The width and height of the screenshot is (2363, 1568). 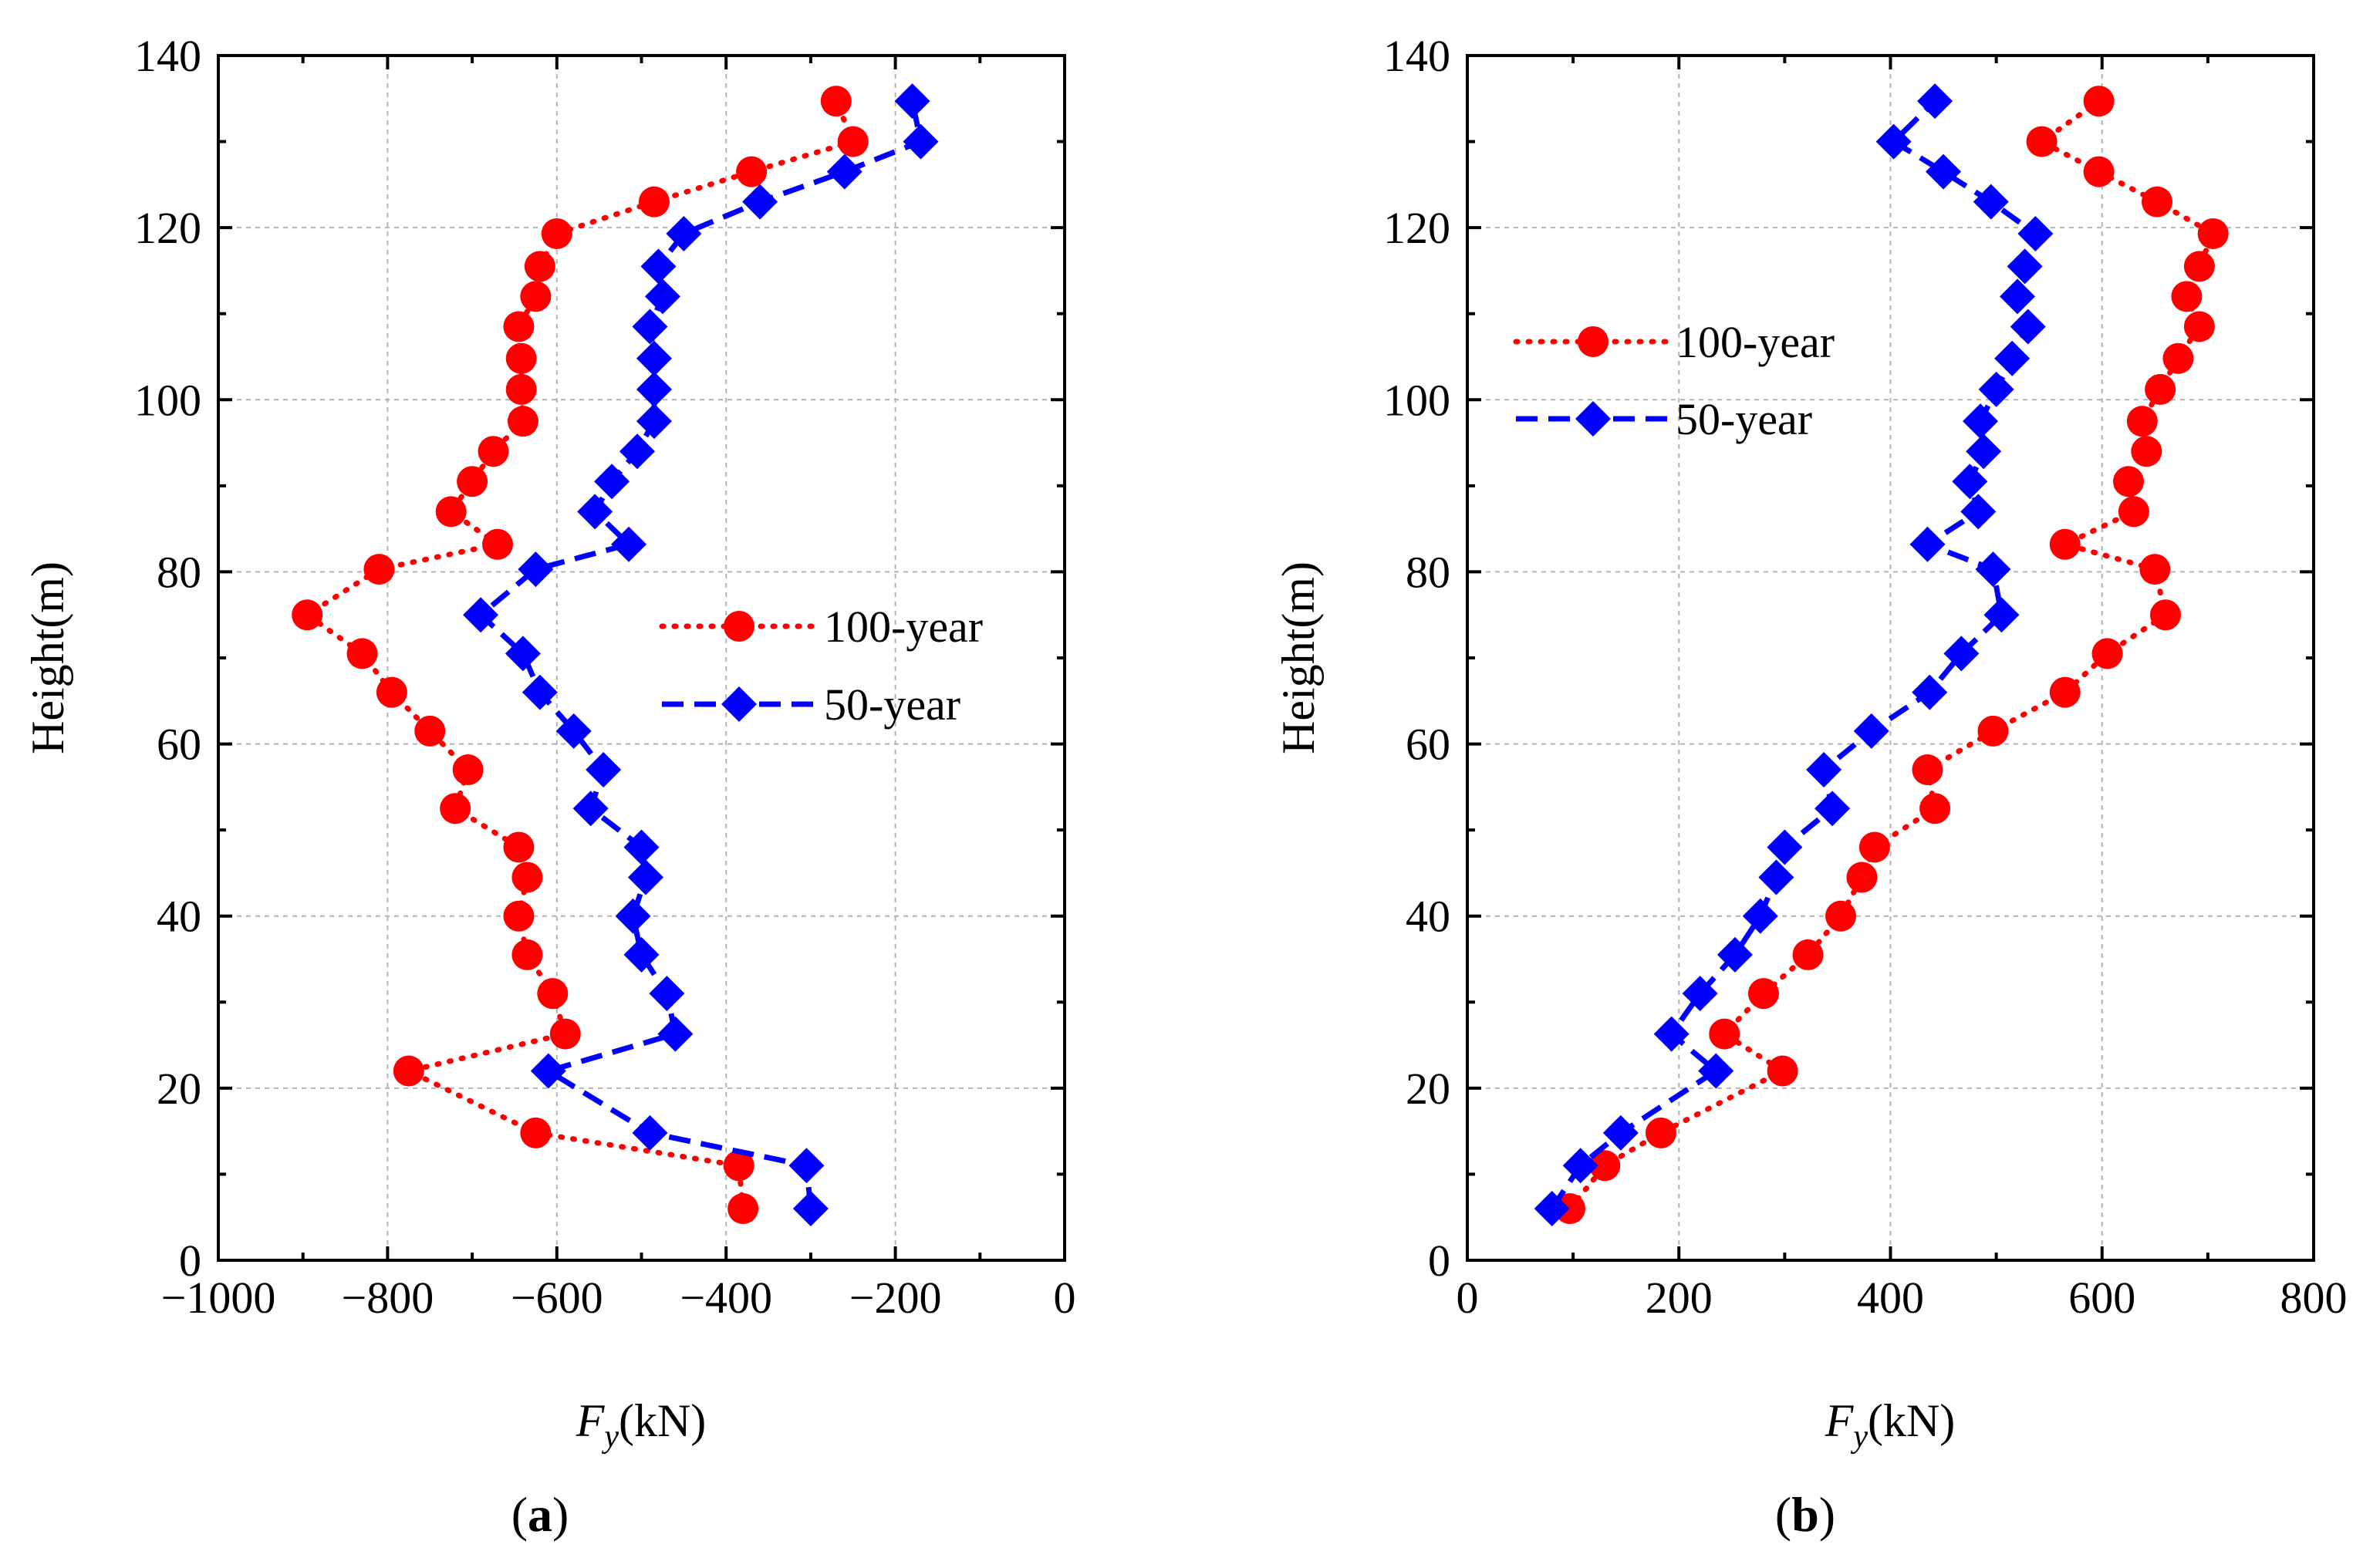 I want to click on panel-a-y-tick-labels: 0 20 40 60 80 100 120 140, so click(x=168, y=659).